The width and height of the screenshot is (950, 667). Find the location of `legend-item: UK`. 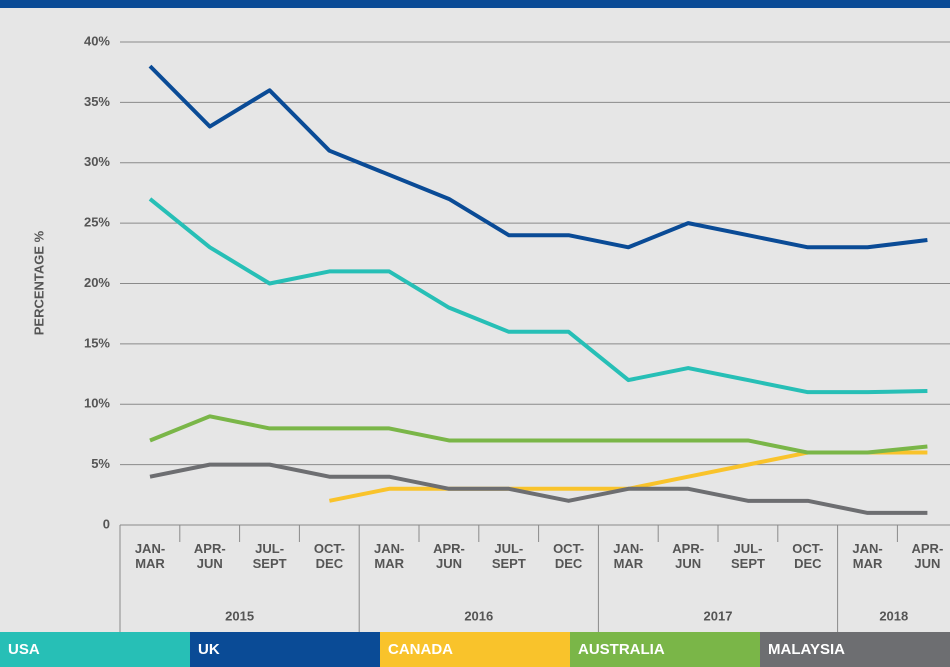

legend-item: UK is located at coordinates (285, 649).